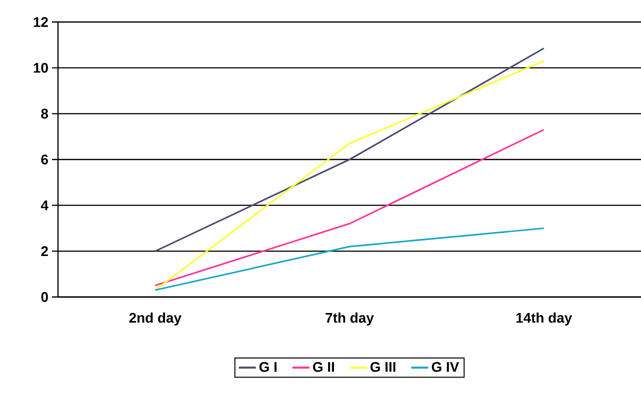  What do you see at coordinates (446, 367) in the screenshot?
I see `legend-label: G IV` at bounding box center [446, 367].